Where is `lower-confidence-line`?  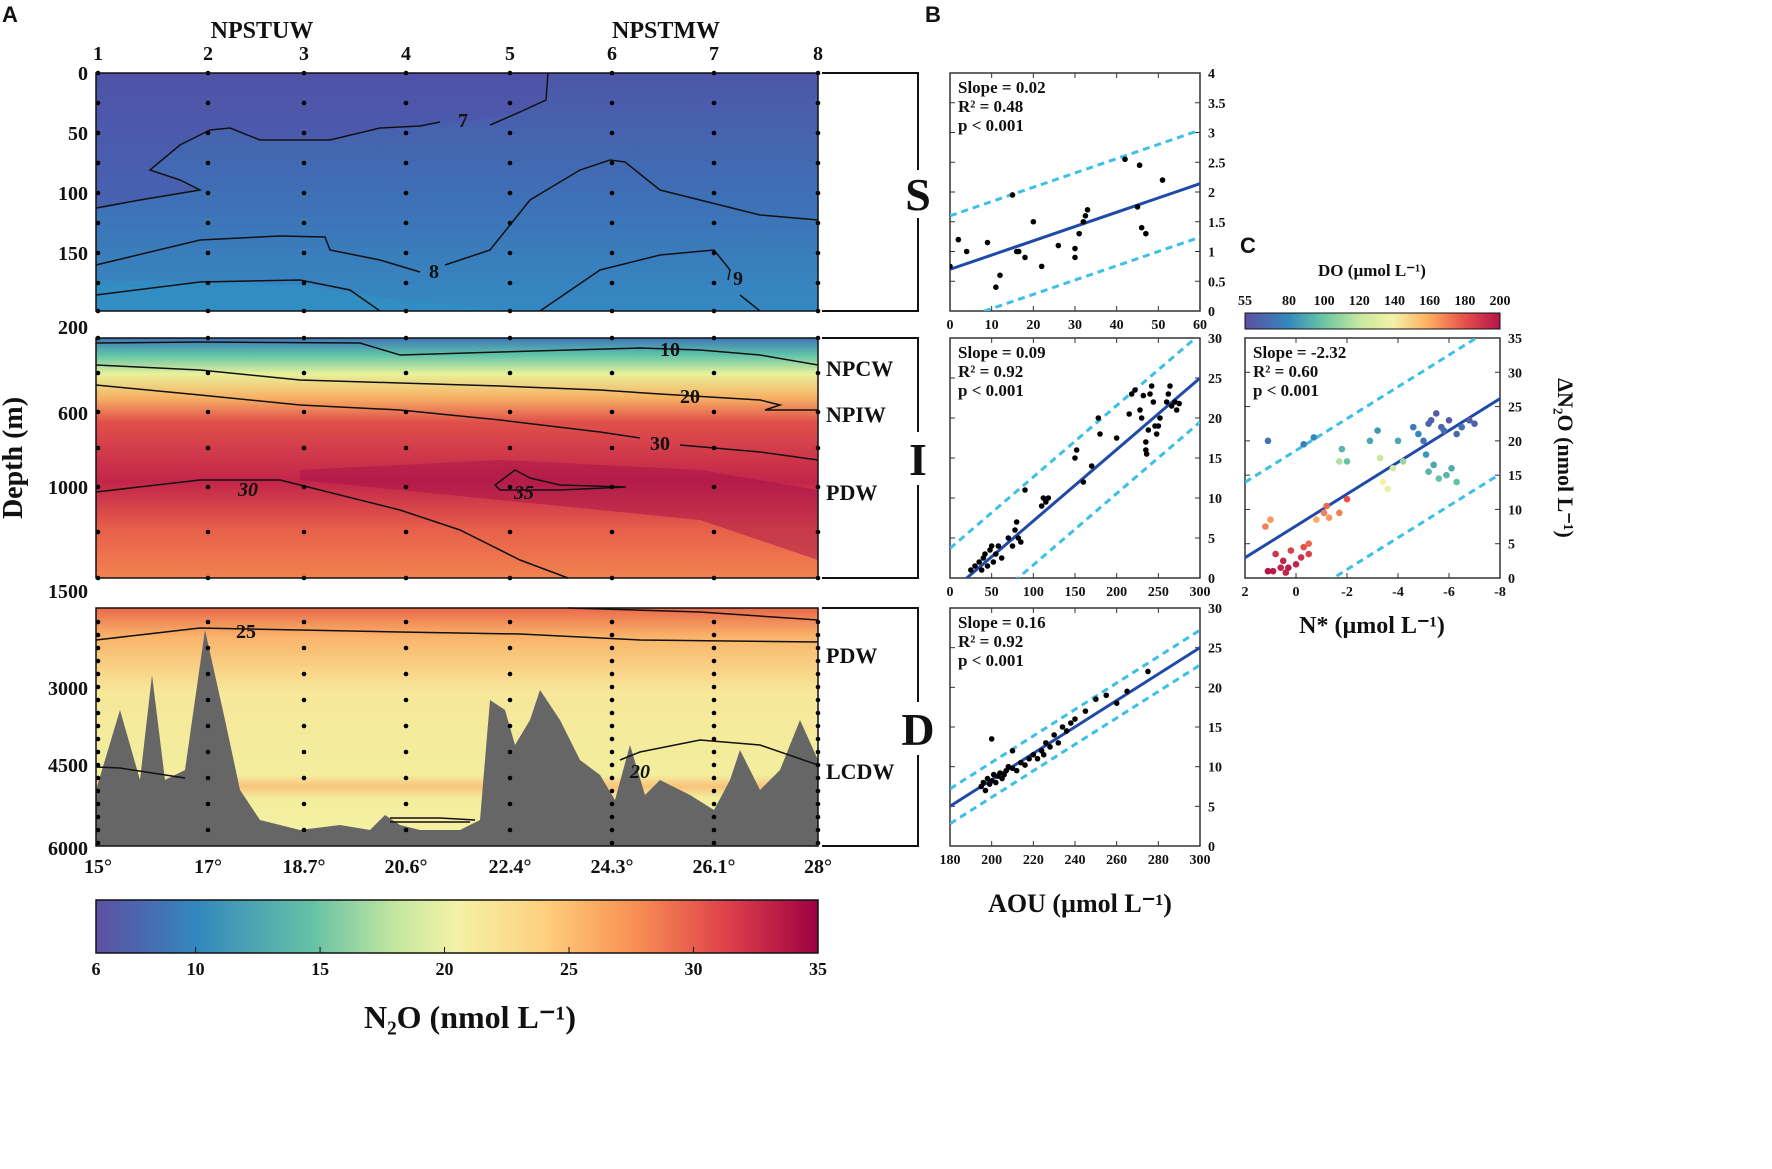 lower-confidence-line is located at coordinates (1415, 525).